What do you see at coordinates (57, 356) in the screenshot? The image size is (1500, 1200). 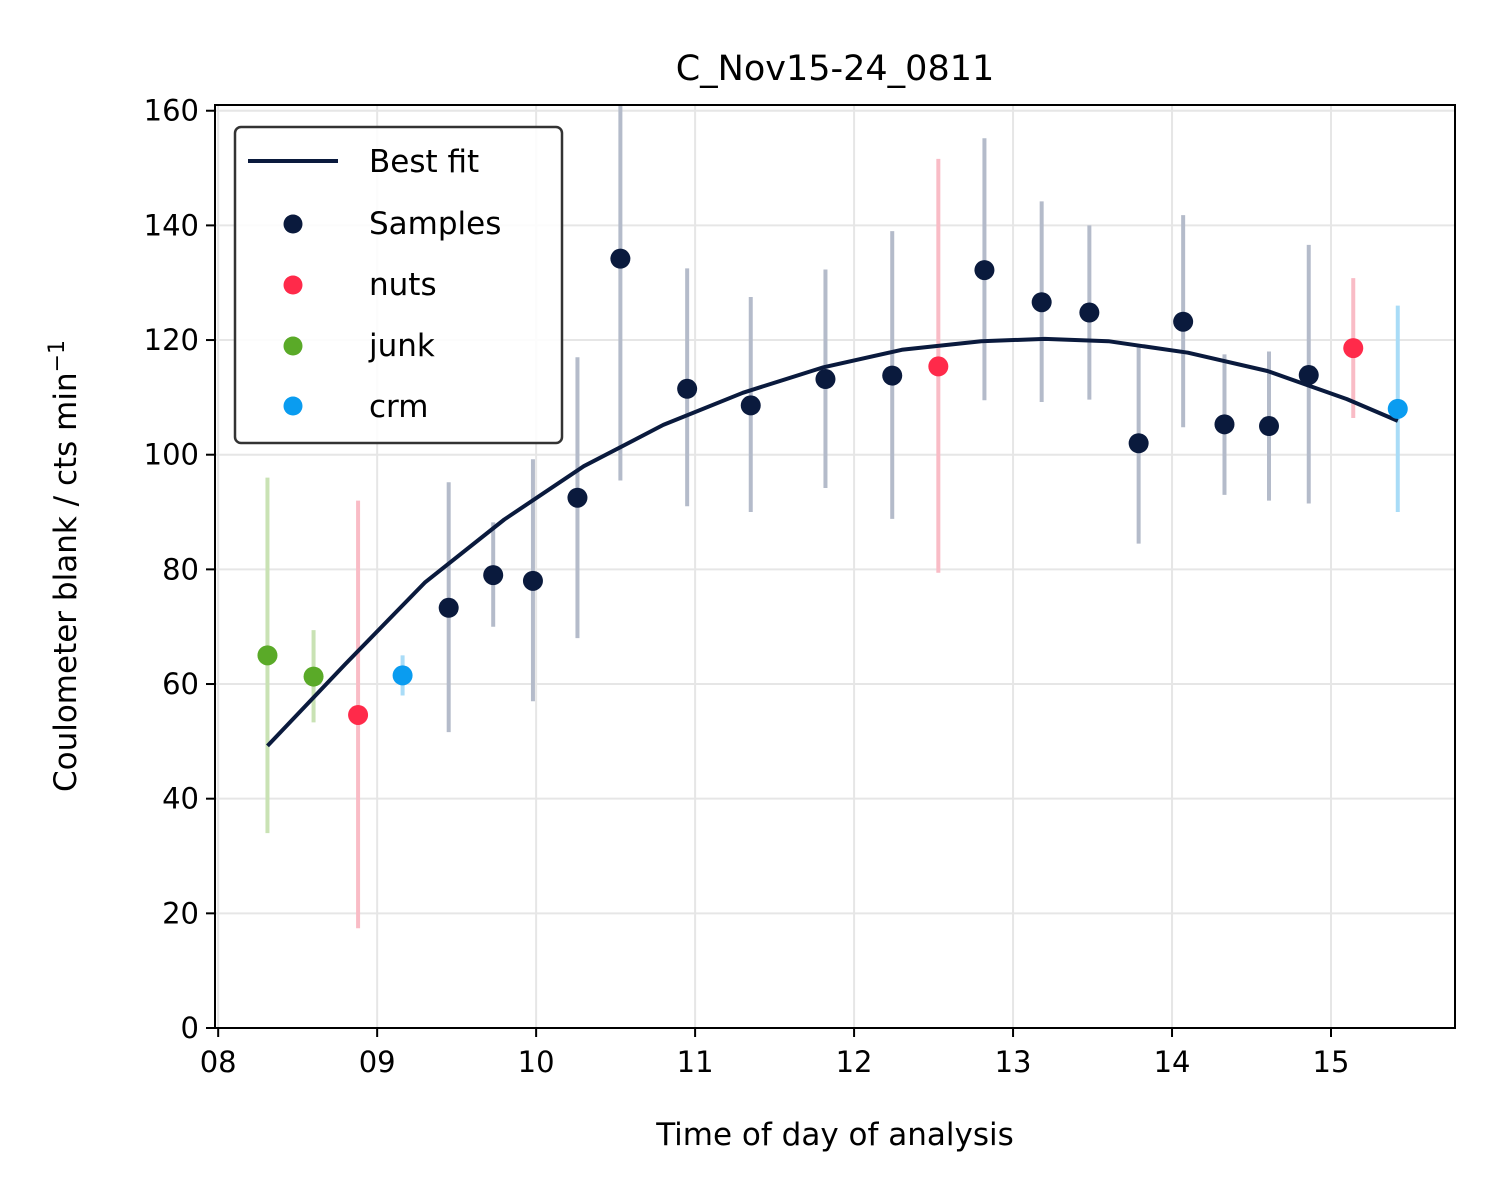 I see `y-axis-label-unit-exponent: −1` at bounding box center [57, 356].